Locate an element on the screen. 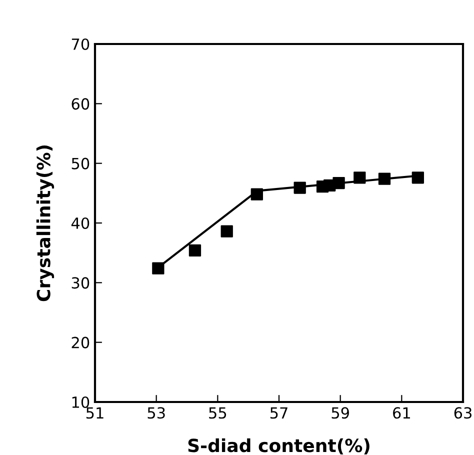 The height and width of the screenshot is (455, 474). x-tick-label: 61 is located at coordinates (401, 413).